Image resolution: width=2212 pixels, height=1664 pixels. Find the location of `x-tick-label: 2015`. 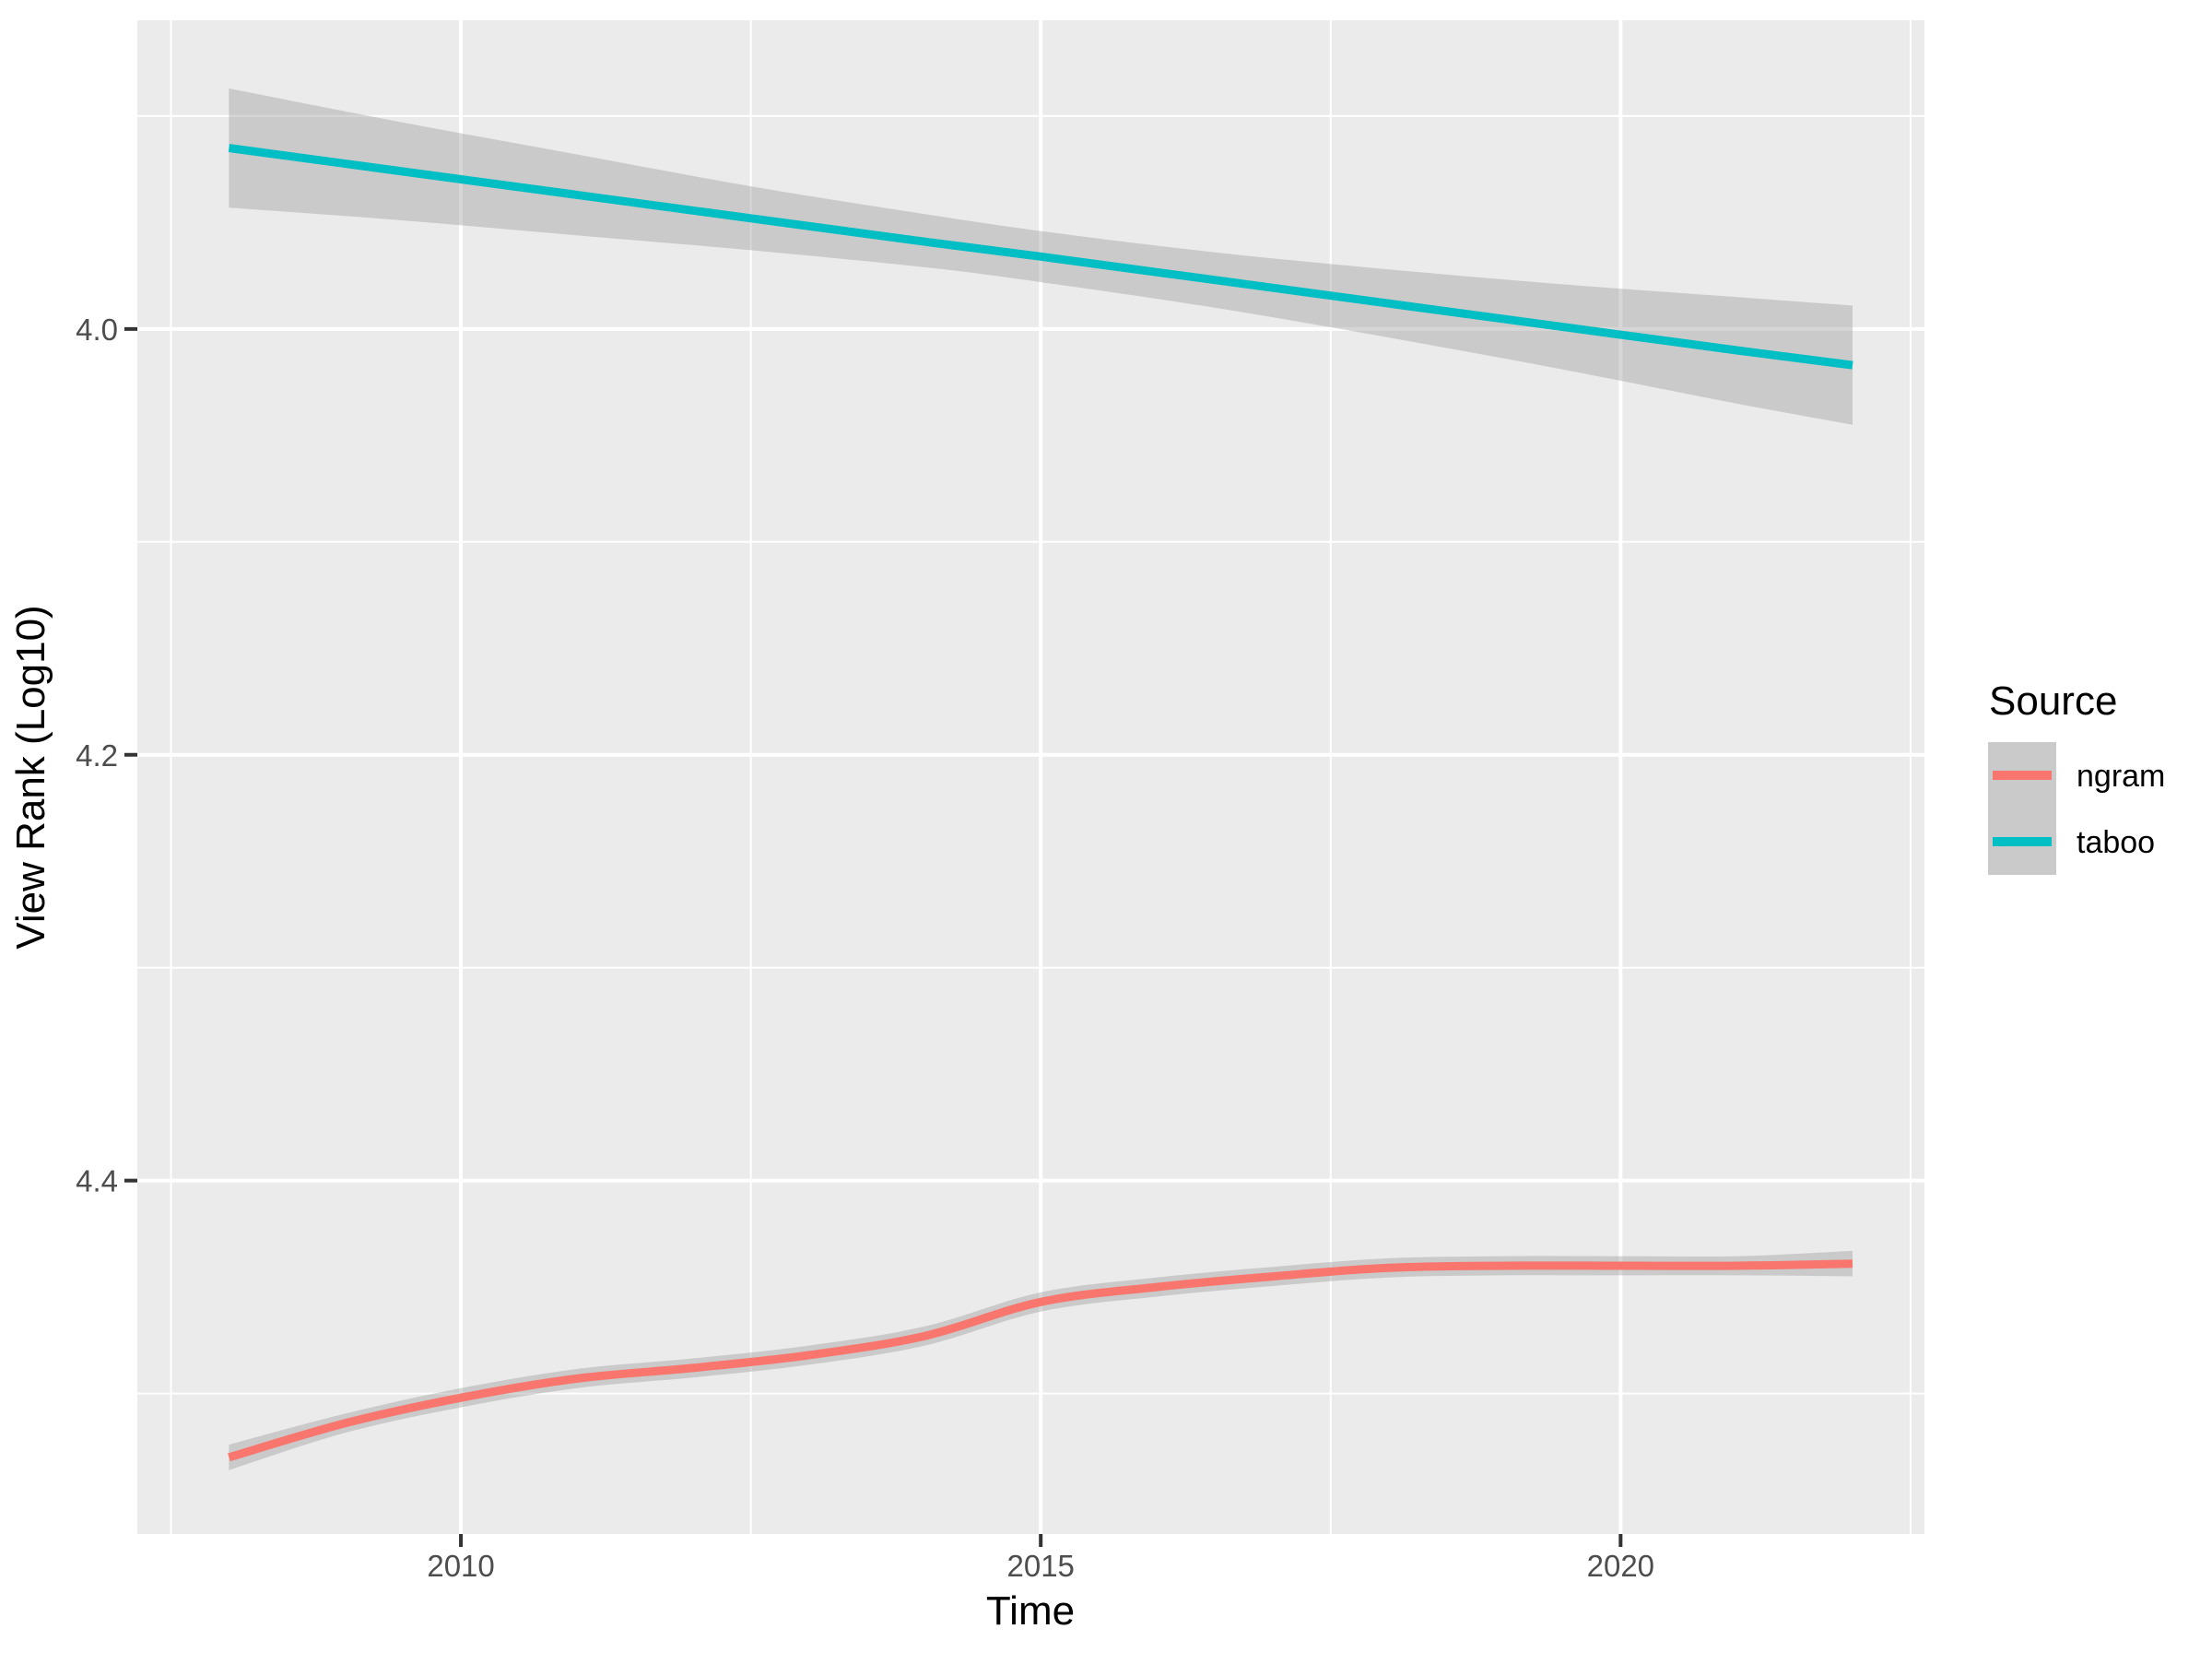

x-tick-label: 2015 is located at coordinates (1040, 1566).